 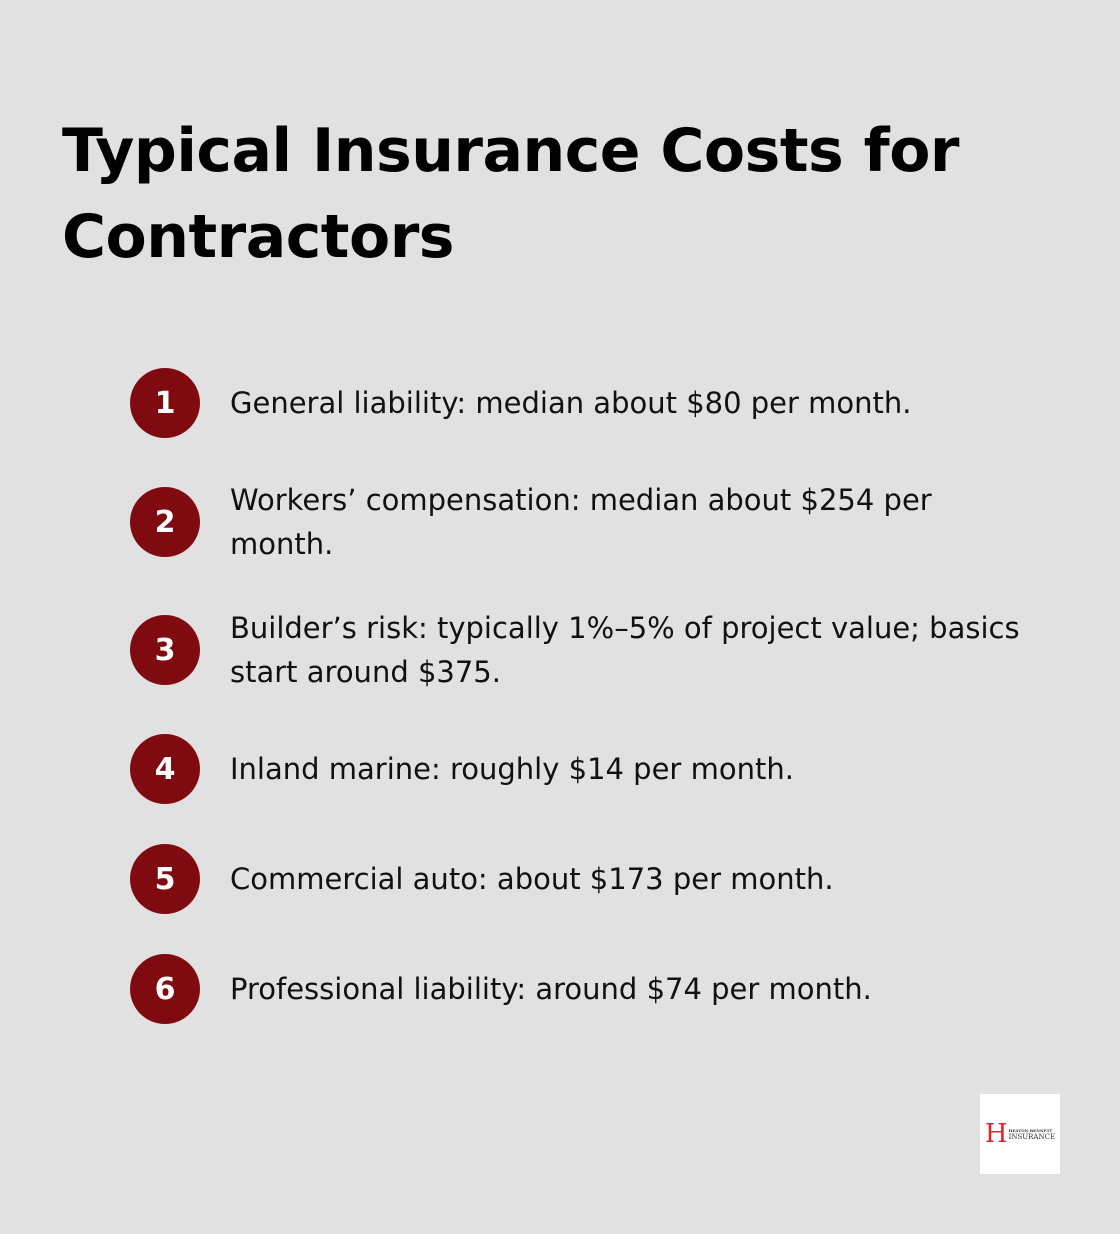 I want to click on item-text: Commercial auto: about $173 per month., so click(x=532, y=879).